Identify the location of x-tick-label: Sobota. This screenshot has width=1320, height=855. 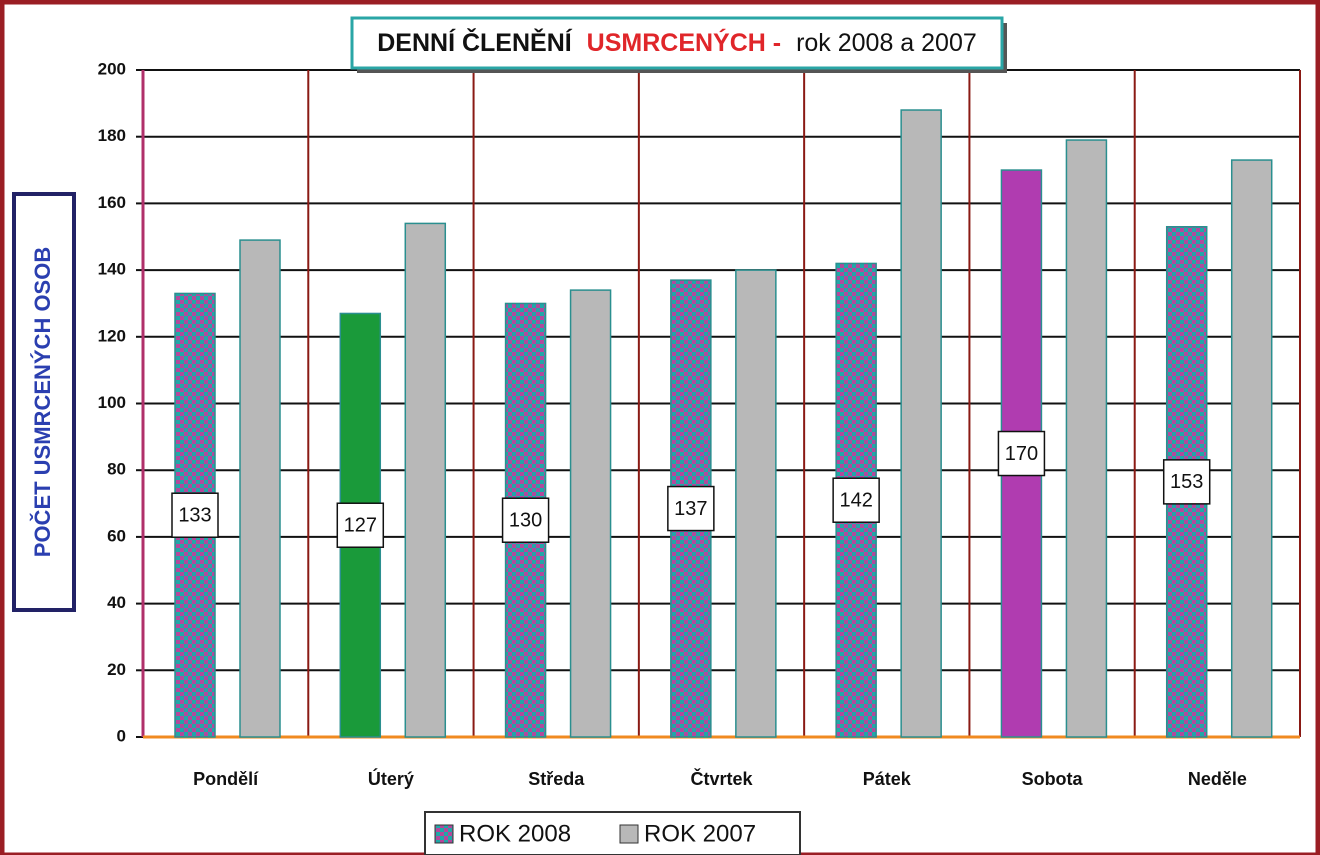
(1053, 779).